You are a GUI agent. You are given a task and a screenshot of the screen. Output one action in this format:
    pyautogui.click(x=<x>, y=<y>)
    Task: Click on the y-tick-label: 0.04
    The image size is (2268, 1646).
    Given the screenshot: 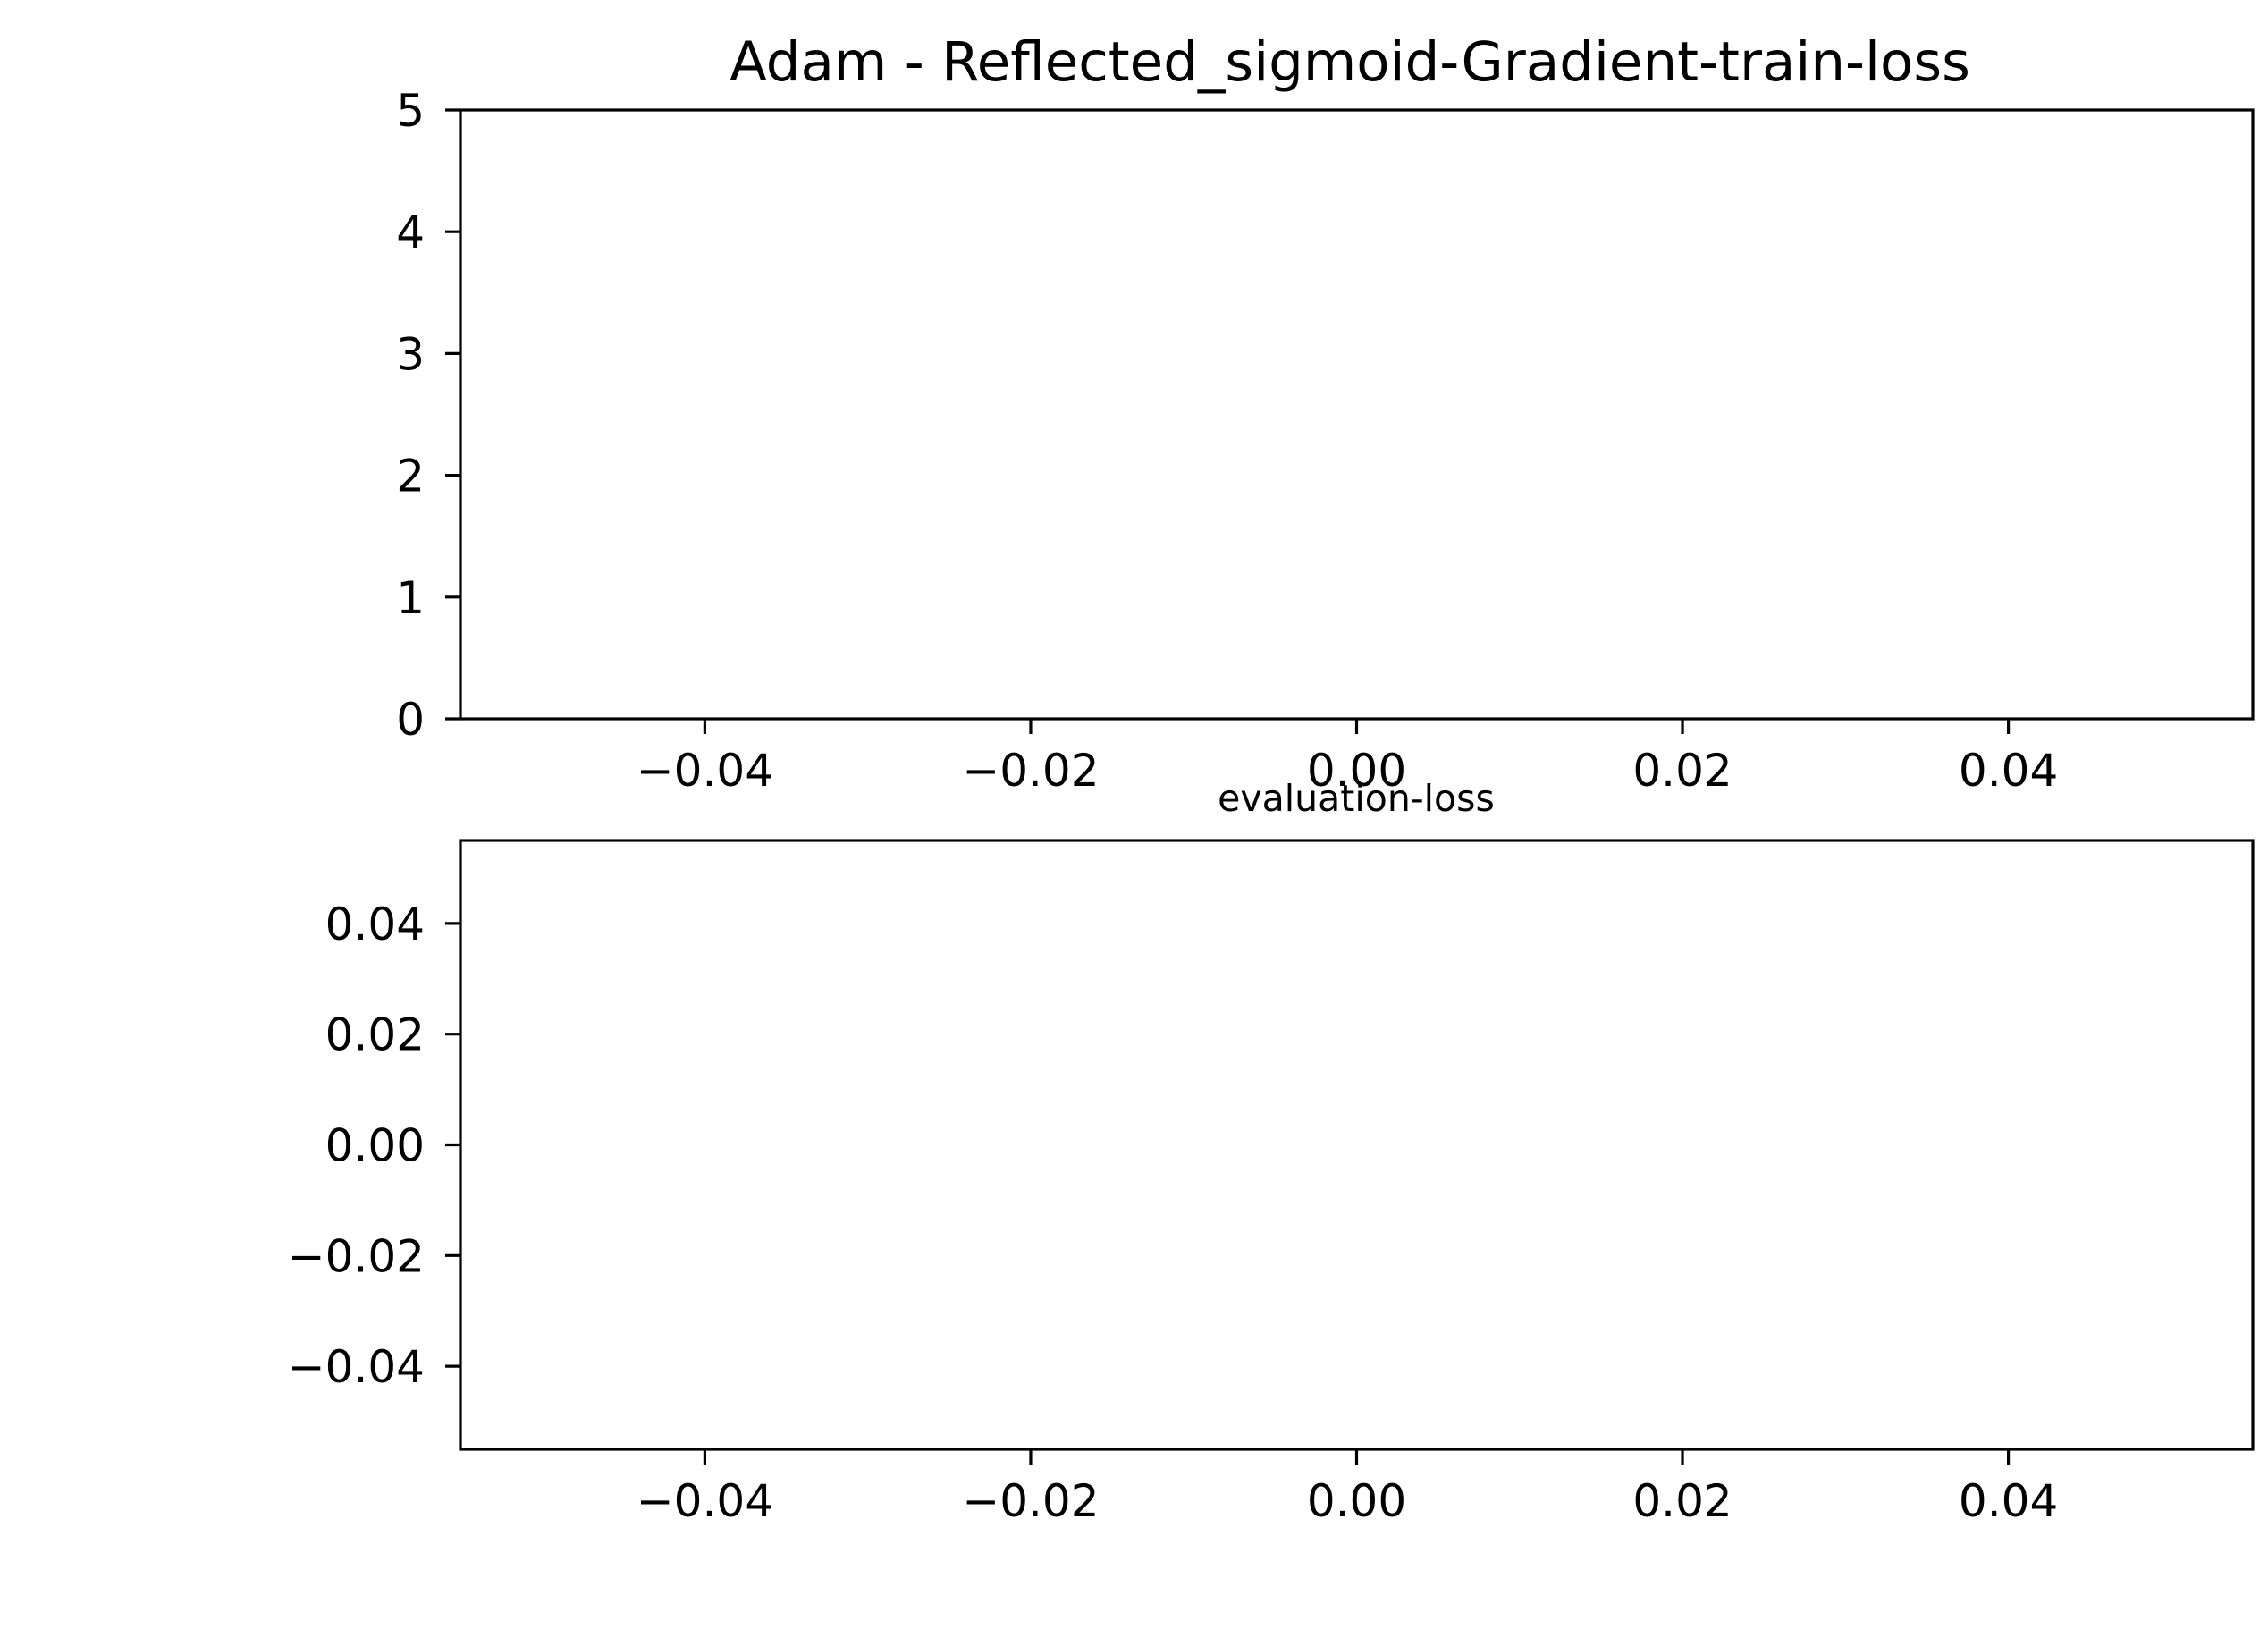 What is the action you would take?
    pyautogui.click(x=375, y=924)
    